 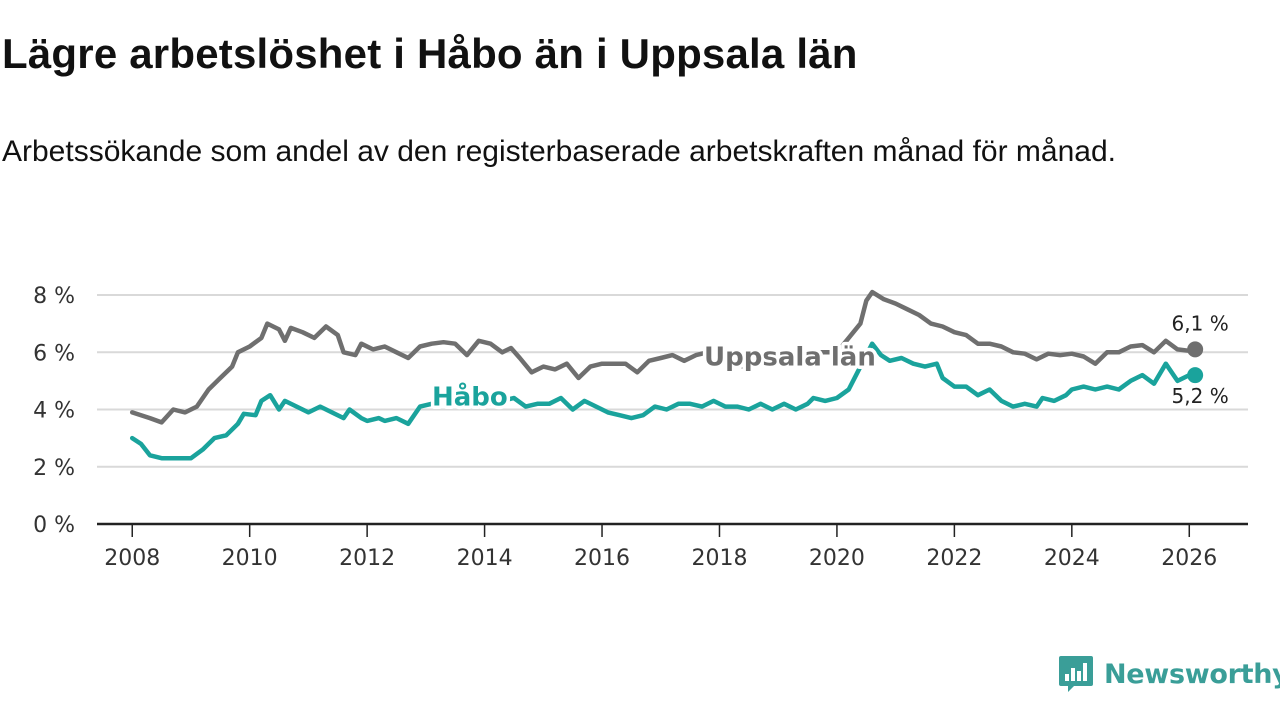 What do you see at coordinates (1195, 375) in the screenshot?
I see `end-point-habo` at bounding box center [1195, 375].